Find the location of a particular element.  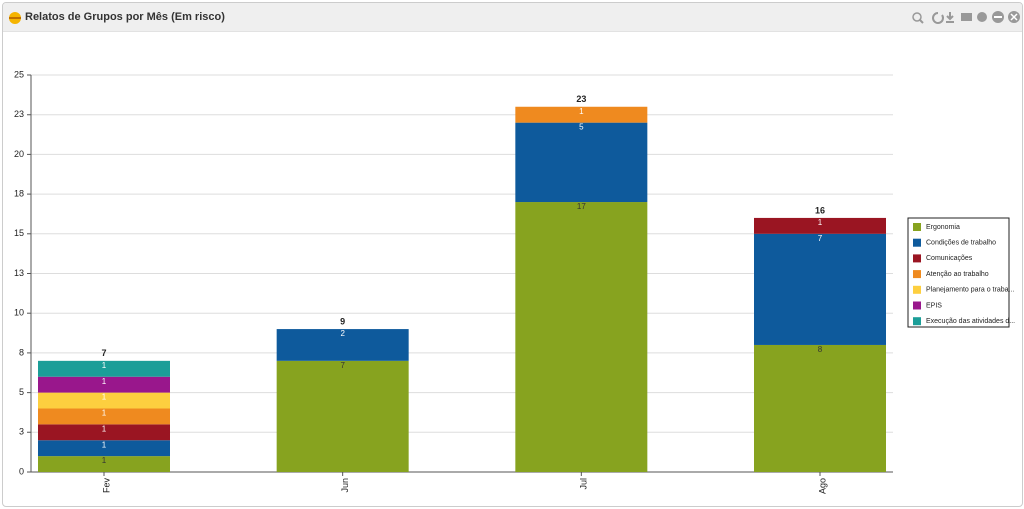

data-label: 2 is located at coordinates (342, 333).